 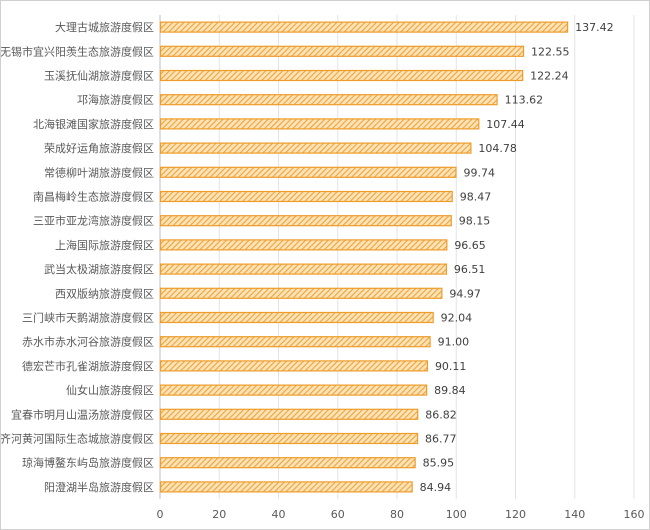 I want to click on data-label: 89.84, so click(x=450, y=390).